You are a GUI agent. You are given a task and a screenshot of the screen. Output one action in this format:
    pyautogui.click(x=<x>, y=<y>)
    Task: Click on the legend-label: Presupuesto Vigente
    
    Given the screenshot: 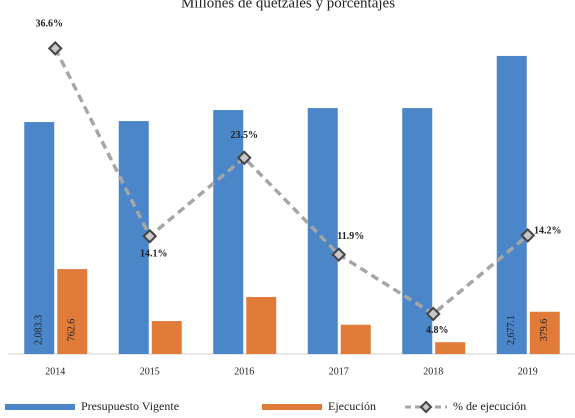 What is the action you would take?
    pyautogui.click(x=130, y=406)
    